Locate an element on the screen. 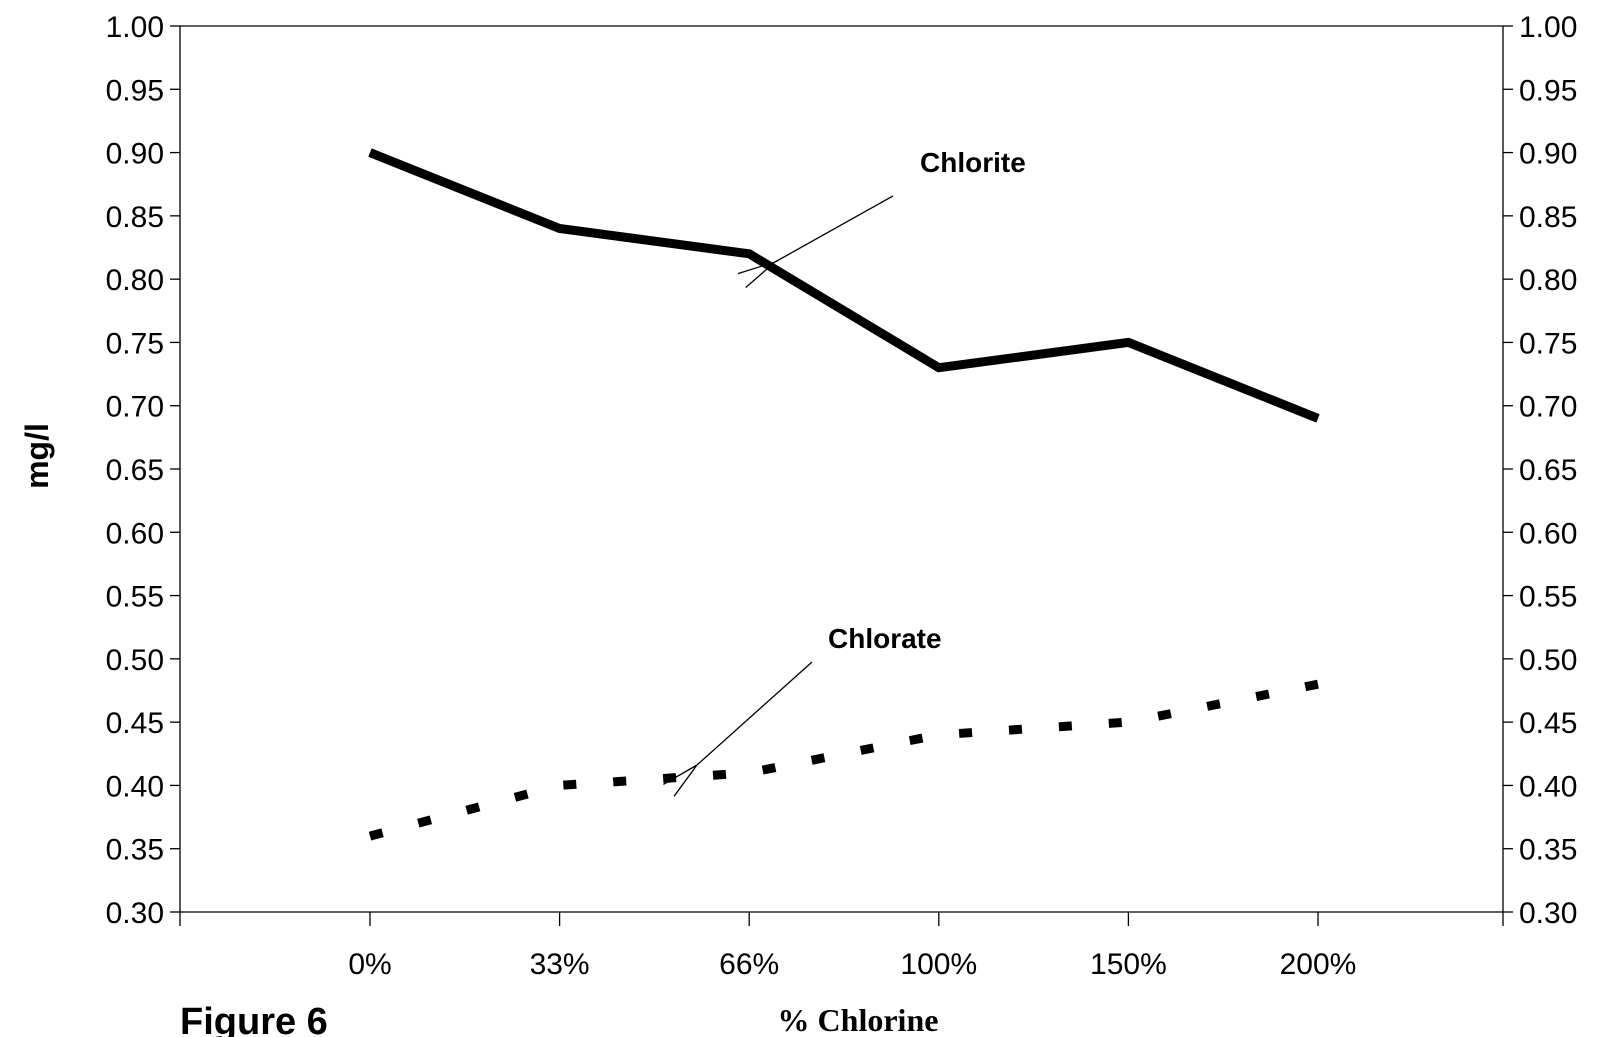 Image resolution: width=1612 pixels, height=1037 pixels. x-tick-label: 0% is located at coordinates (369, 964).